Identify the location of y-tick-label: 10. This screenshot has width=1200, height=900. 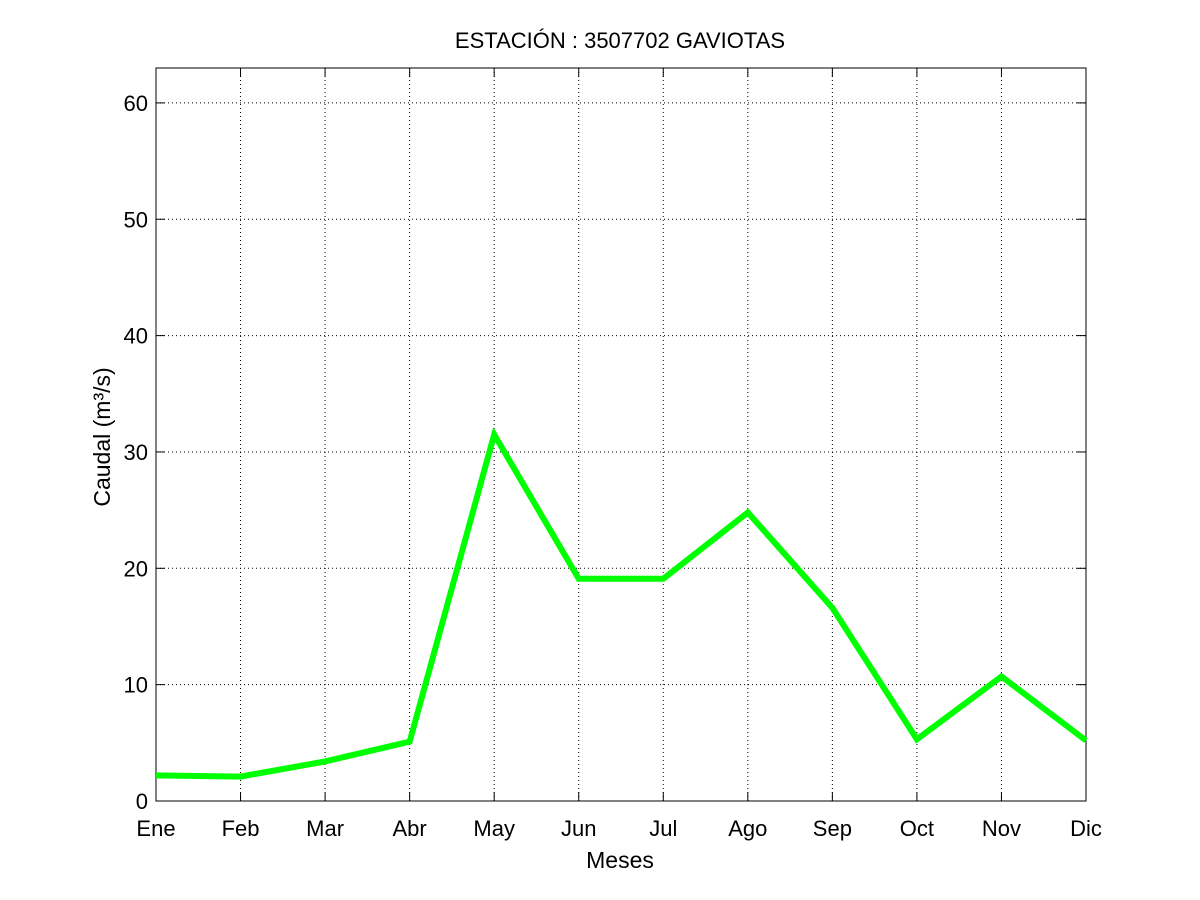
(136, 685).